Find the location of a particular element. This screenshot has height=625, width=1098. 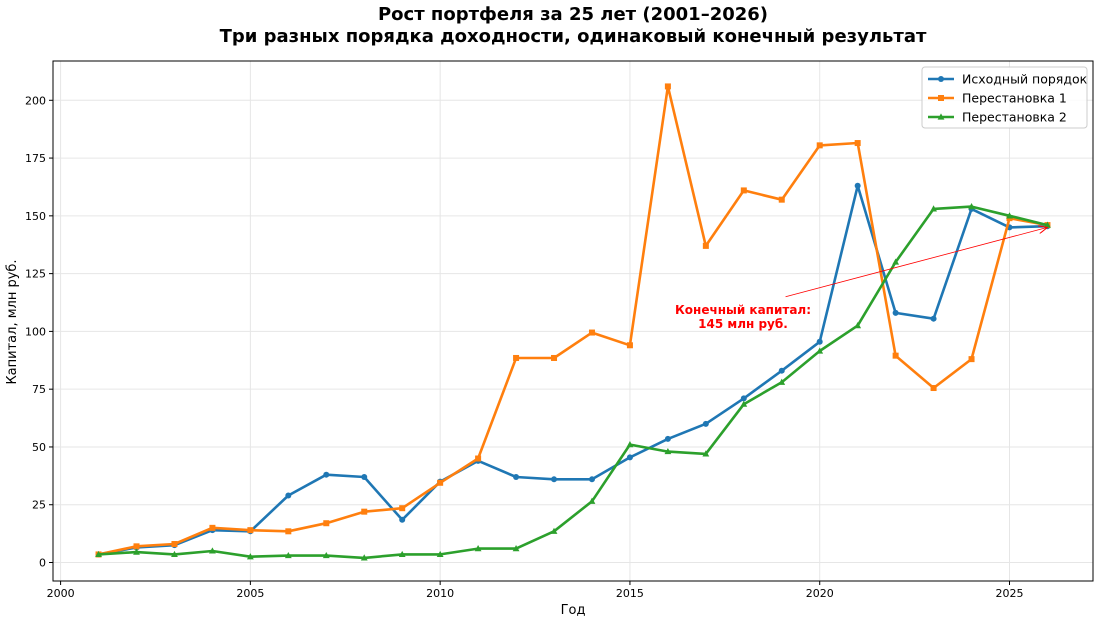

annotation: Конечный капитал:145 млн руб. is located at coordinates (861, 279).